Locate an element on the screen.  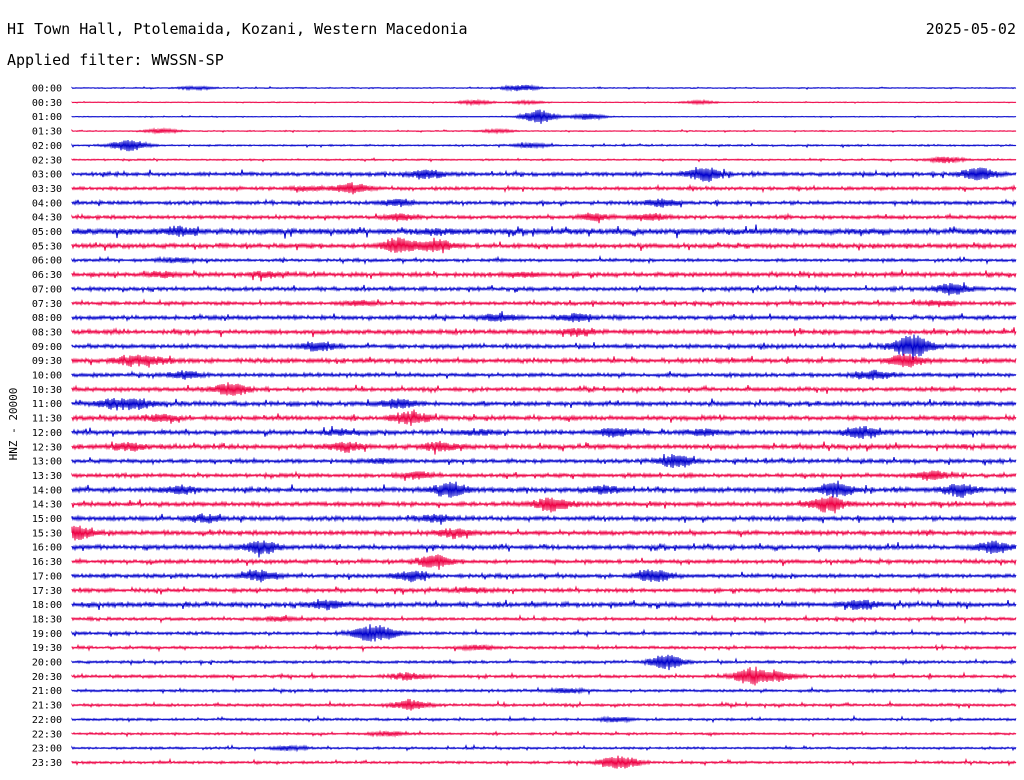
row-time-label: 09:30 is located at coordinates (47, 361).